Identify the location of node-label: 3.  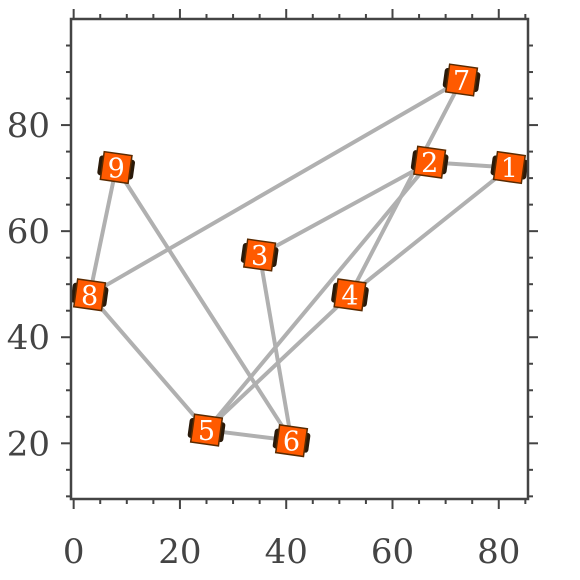
(259, 256).